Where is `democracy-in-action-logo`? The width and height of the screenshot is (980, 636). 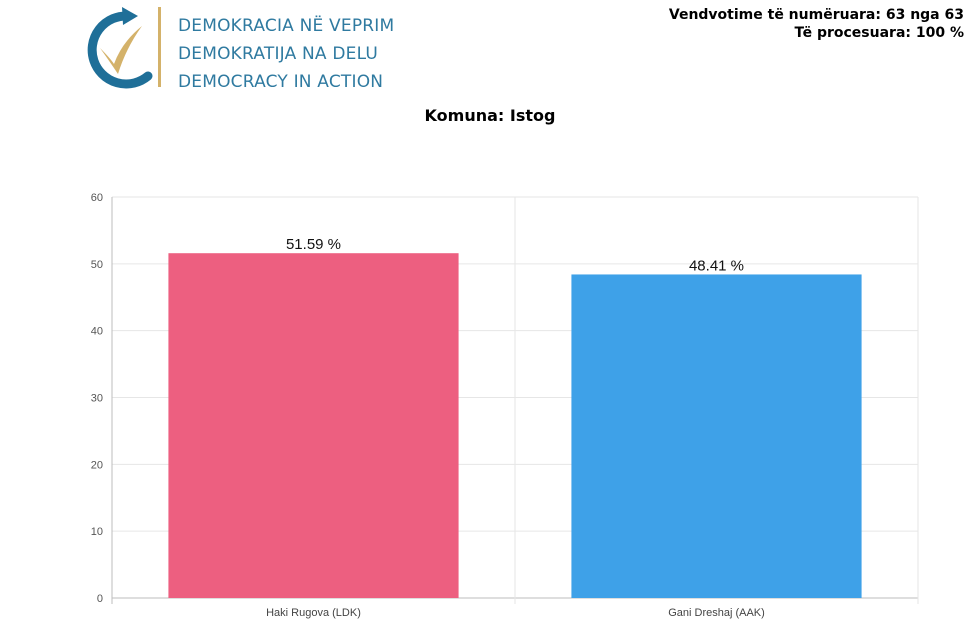
democracy-in-action-logo is located at coordinates (120, 48).